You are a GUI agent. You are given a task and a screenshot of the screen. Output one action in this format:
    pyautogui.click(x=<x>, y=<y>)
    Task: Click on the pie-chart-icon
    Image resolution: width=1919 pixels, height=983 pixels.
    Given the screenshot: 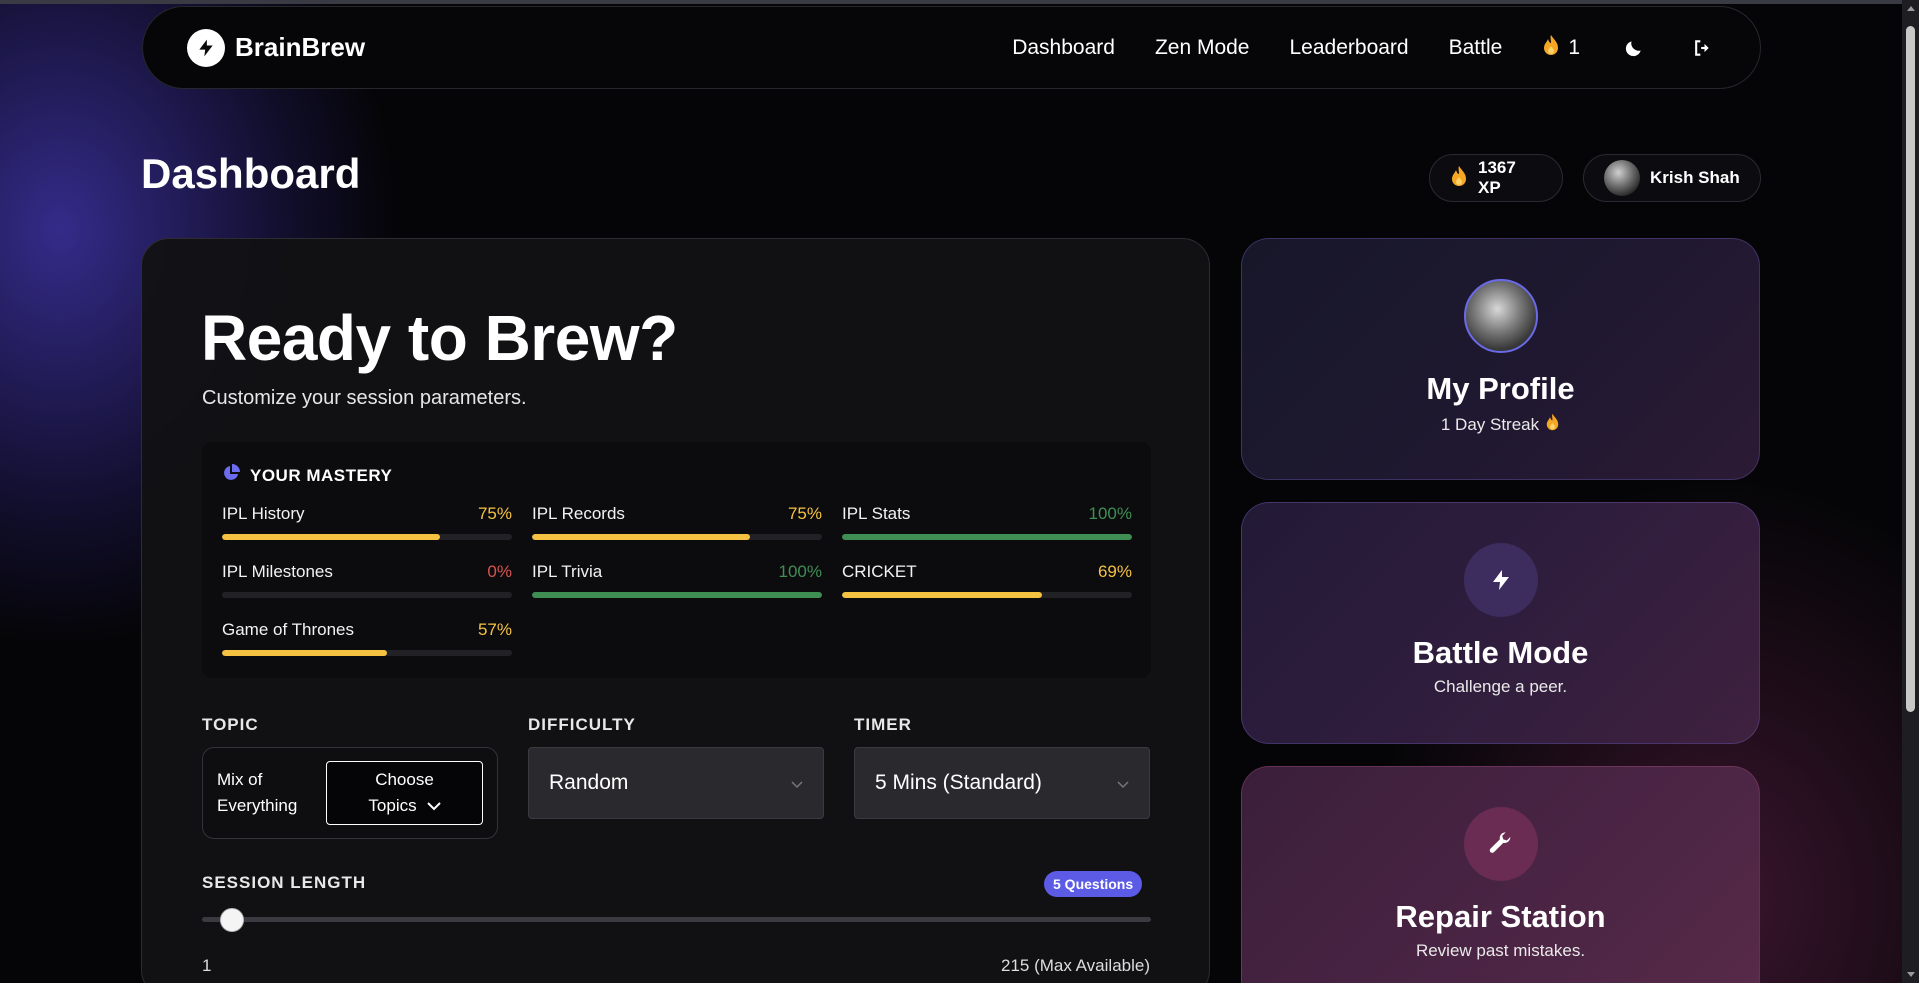 What is the action you would take?
    pyautogui.click(x=231, y=475)
    